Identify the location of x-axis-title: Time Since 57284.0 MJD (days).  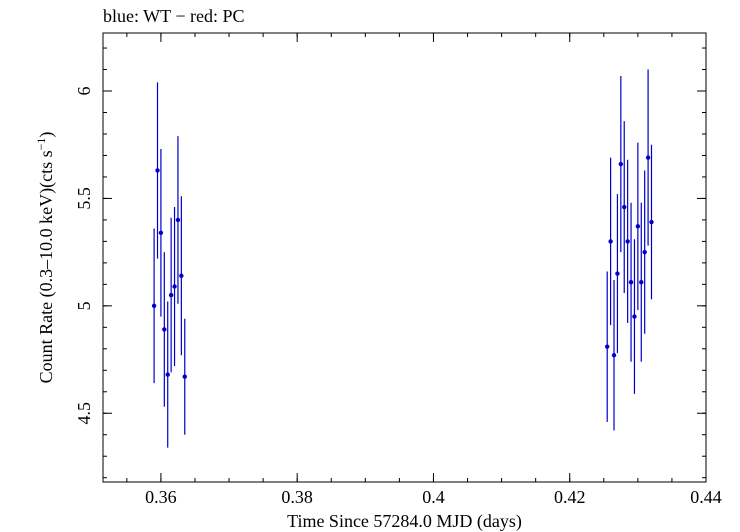
(404, 521).